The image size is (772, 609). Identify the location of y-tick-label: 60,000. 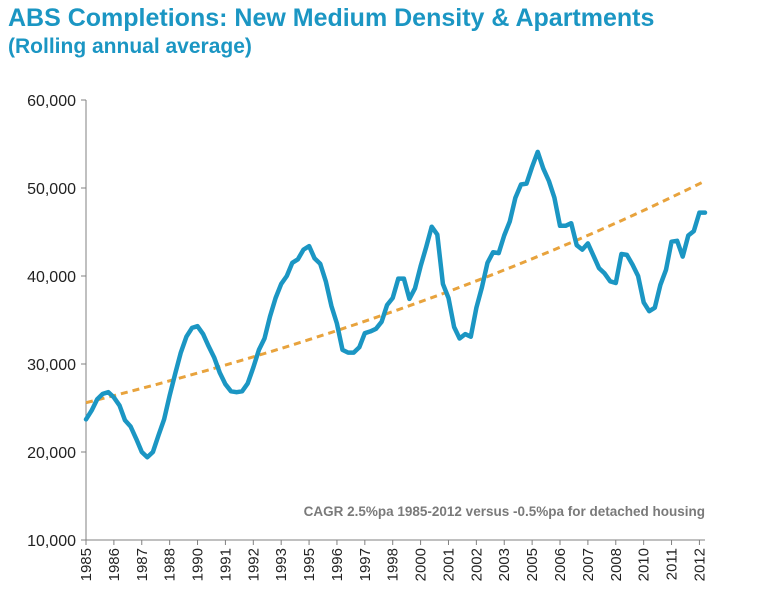
(51, 101).